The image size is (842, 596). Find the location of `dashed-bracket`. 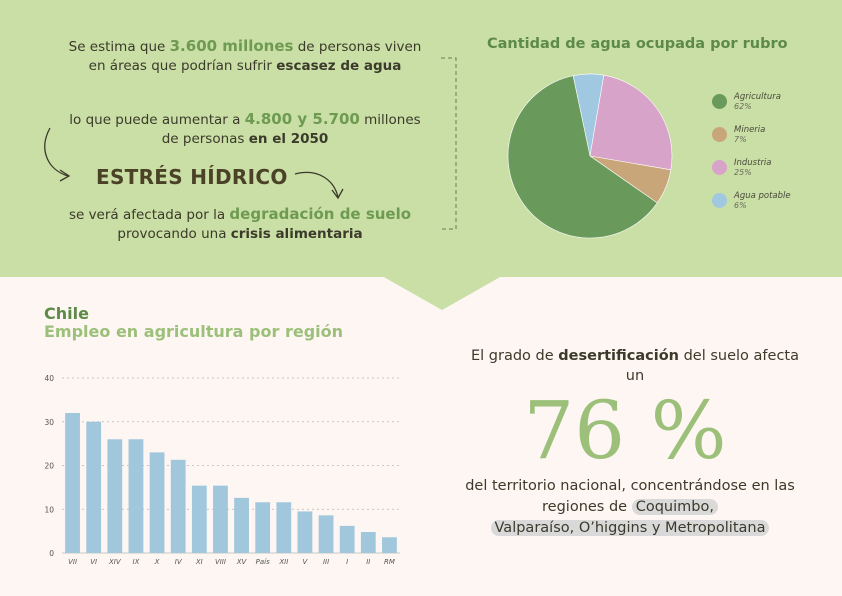

dashed-bracket is located at coordinates (449, 143).